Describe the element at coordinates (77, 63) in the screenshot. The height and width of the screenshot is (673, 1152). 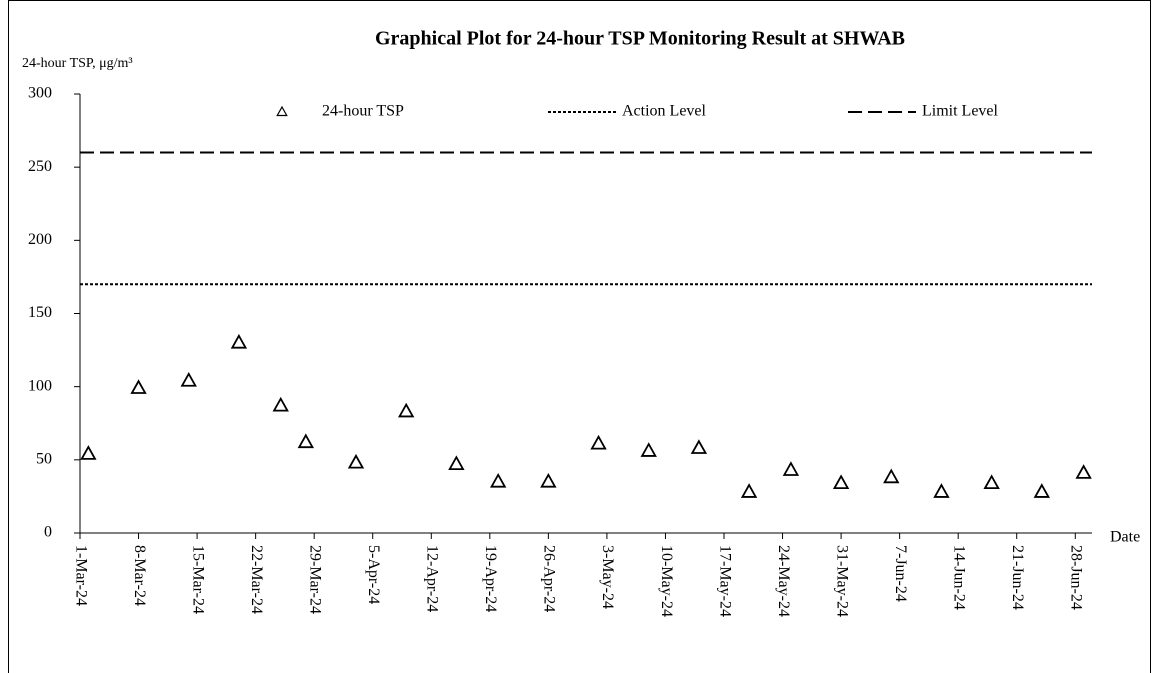
I see `y-axis-label: 24-hour TSP, μg/m³` at that location.